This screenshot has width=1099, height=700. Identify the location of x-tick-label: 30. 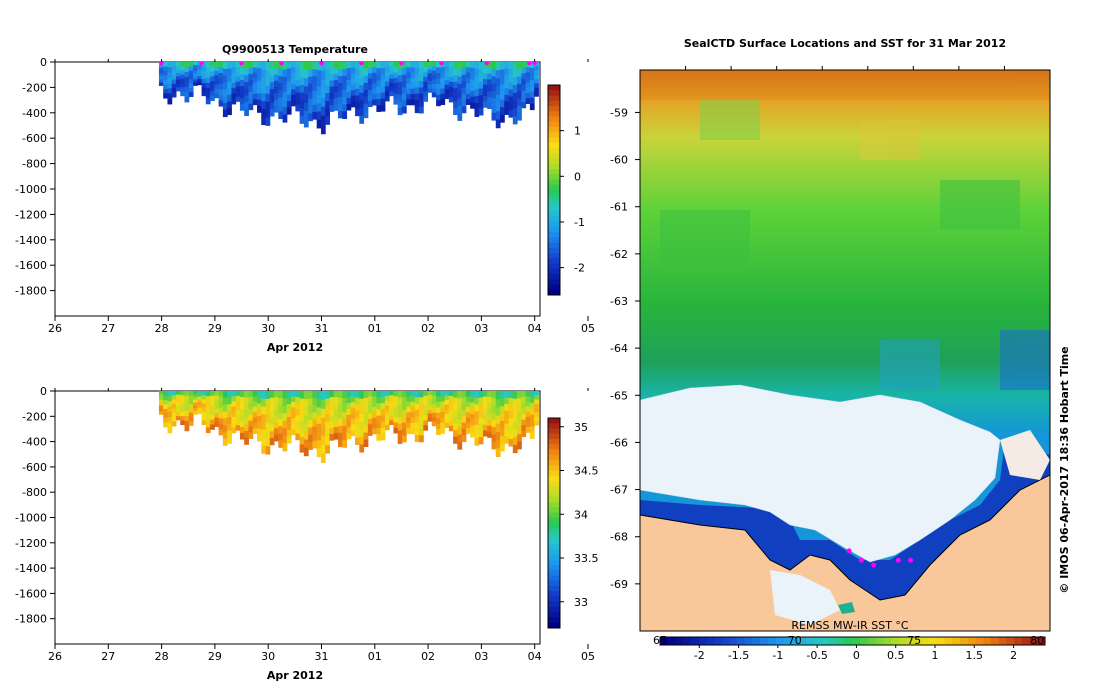
(268, 656).